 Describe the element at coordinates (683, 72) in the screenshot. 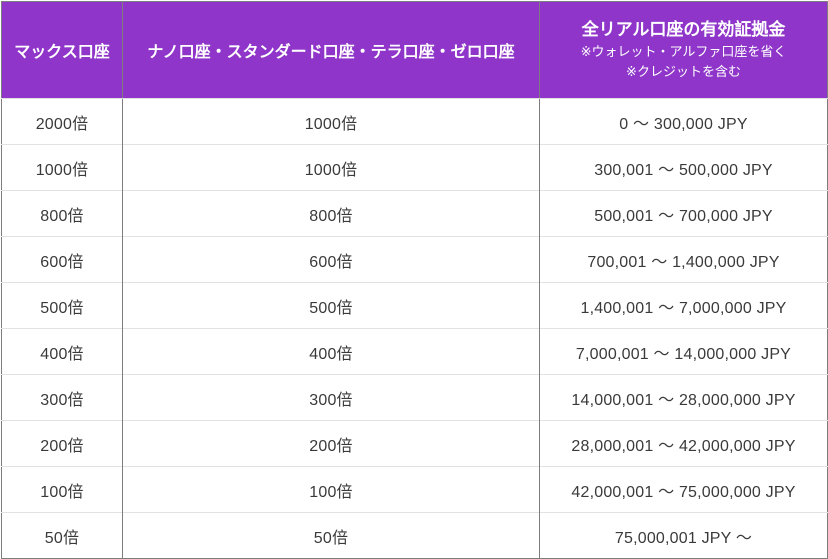

I see `header-equity-note-2: ※クレジットを含む` at that location.